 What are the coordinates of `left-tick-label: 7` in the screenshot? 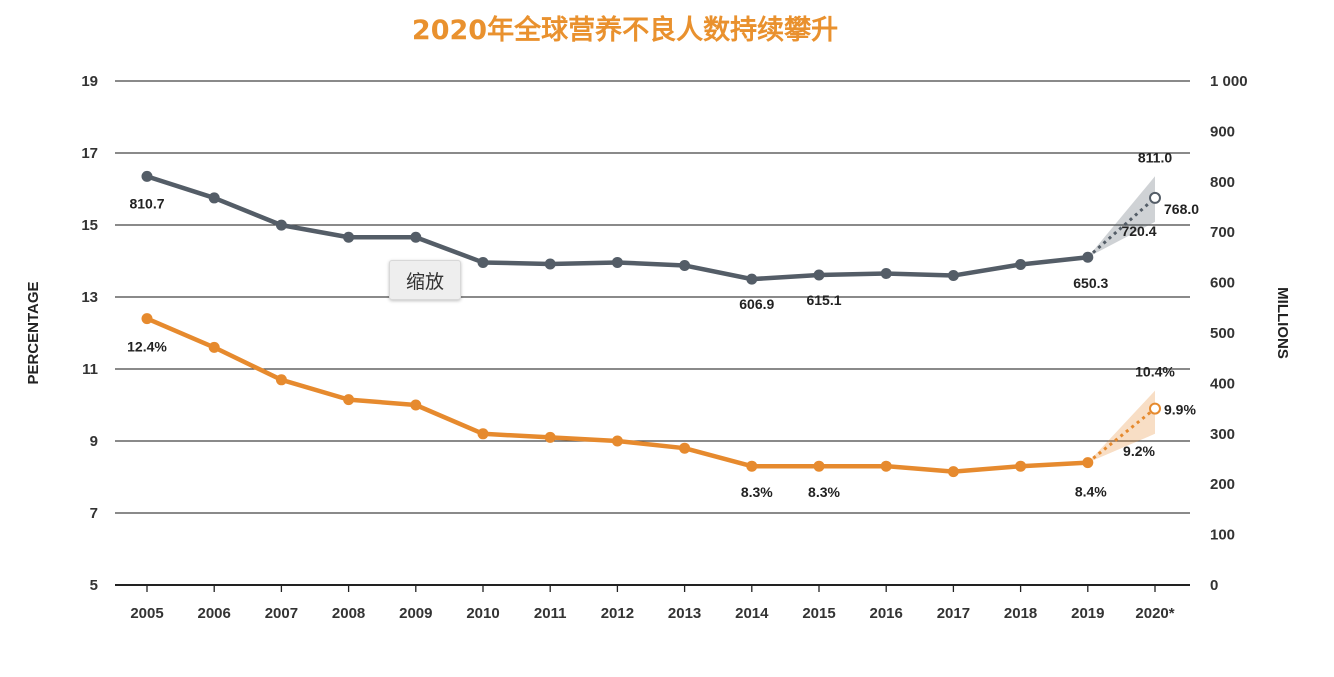 It's located at (94, 513).